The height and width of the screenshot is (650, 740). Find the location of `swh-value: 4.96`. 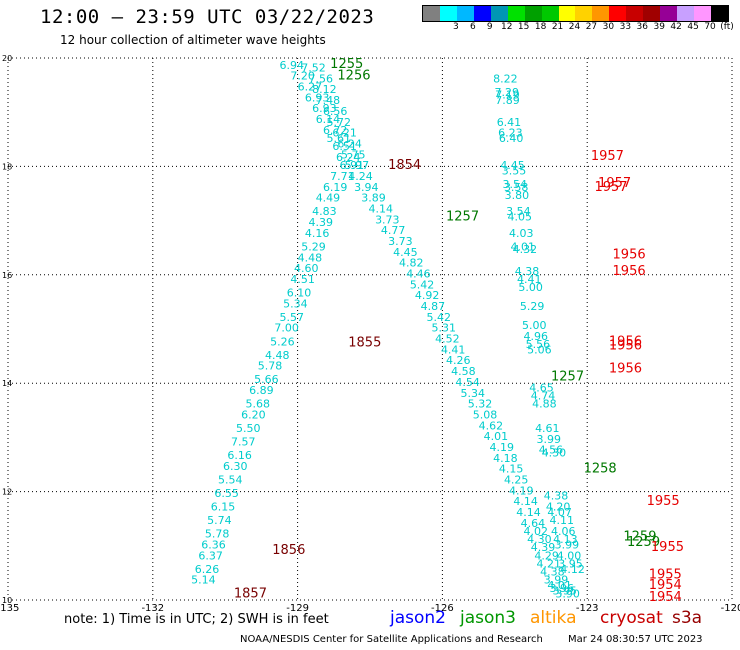

swh-value: 4.96 is located at coordinates (535, 336).